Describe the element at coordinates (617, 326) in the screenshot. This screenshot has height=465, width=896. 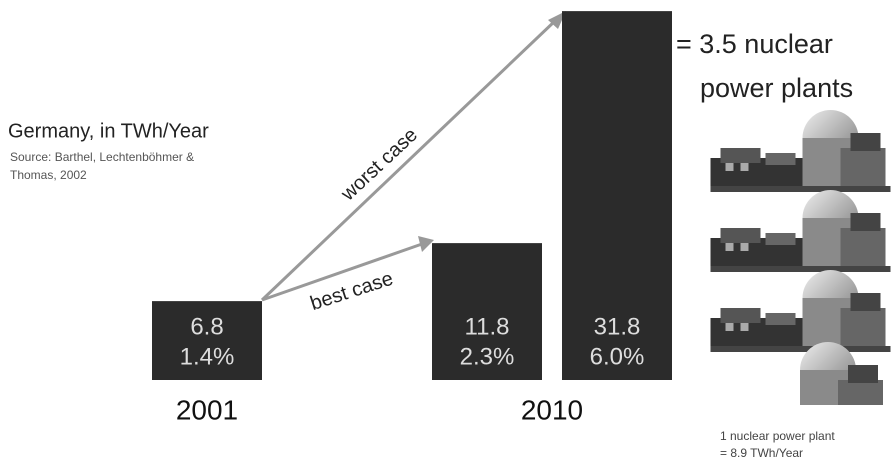
I see `value-label: 31.8` at that location.